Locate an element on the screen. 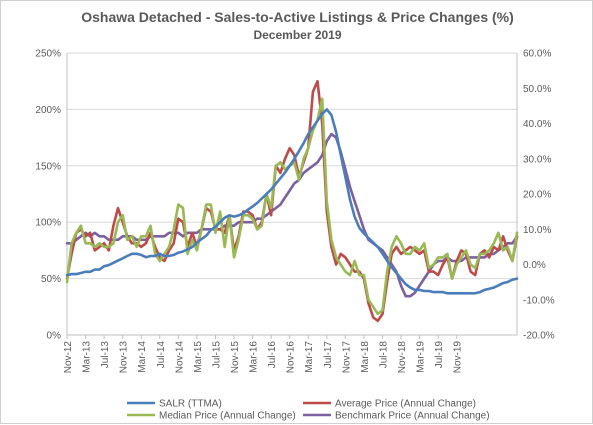  right-tick-label: -10.0% is located at coordinates (539, 300).